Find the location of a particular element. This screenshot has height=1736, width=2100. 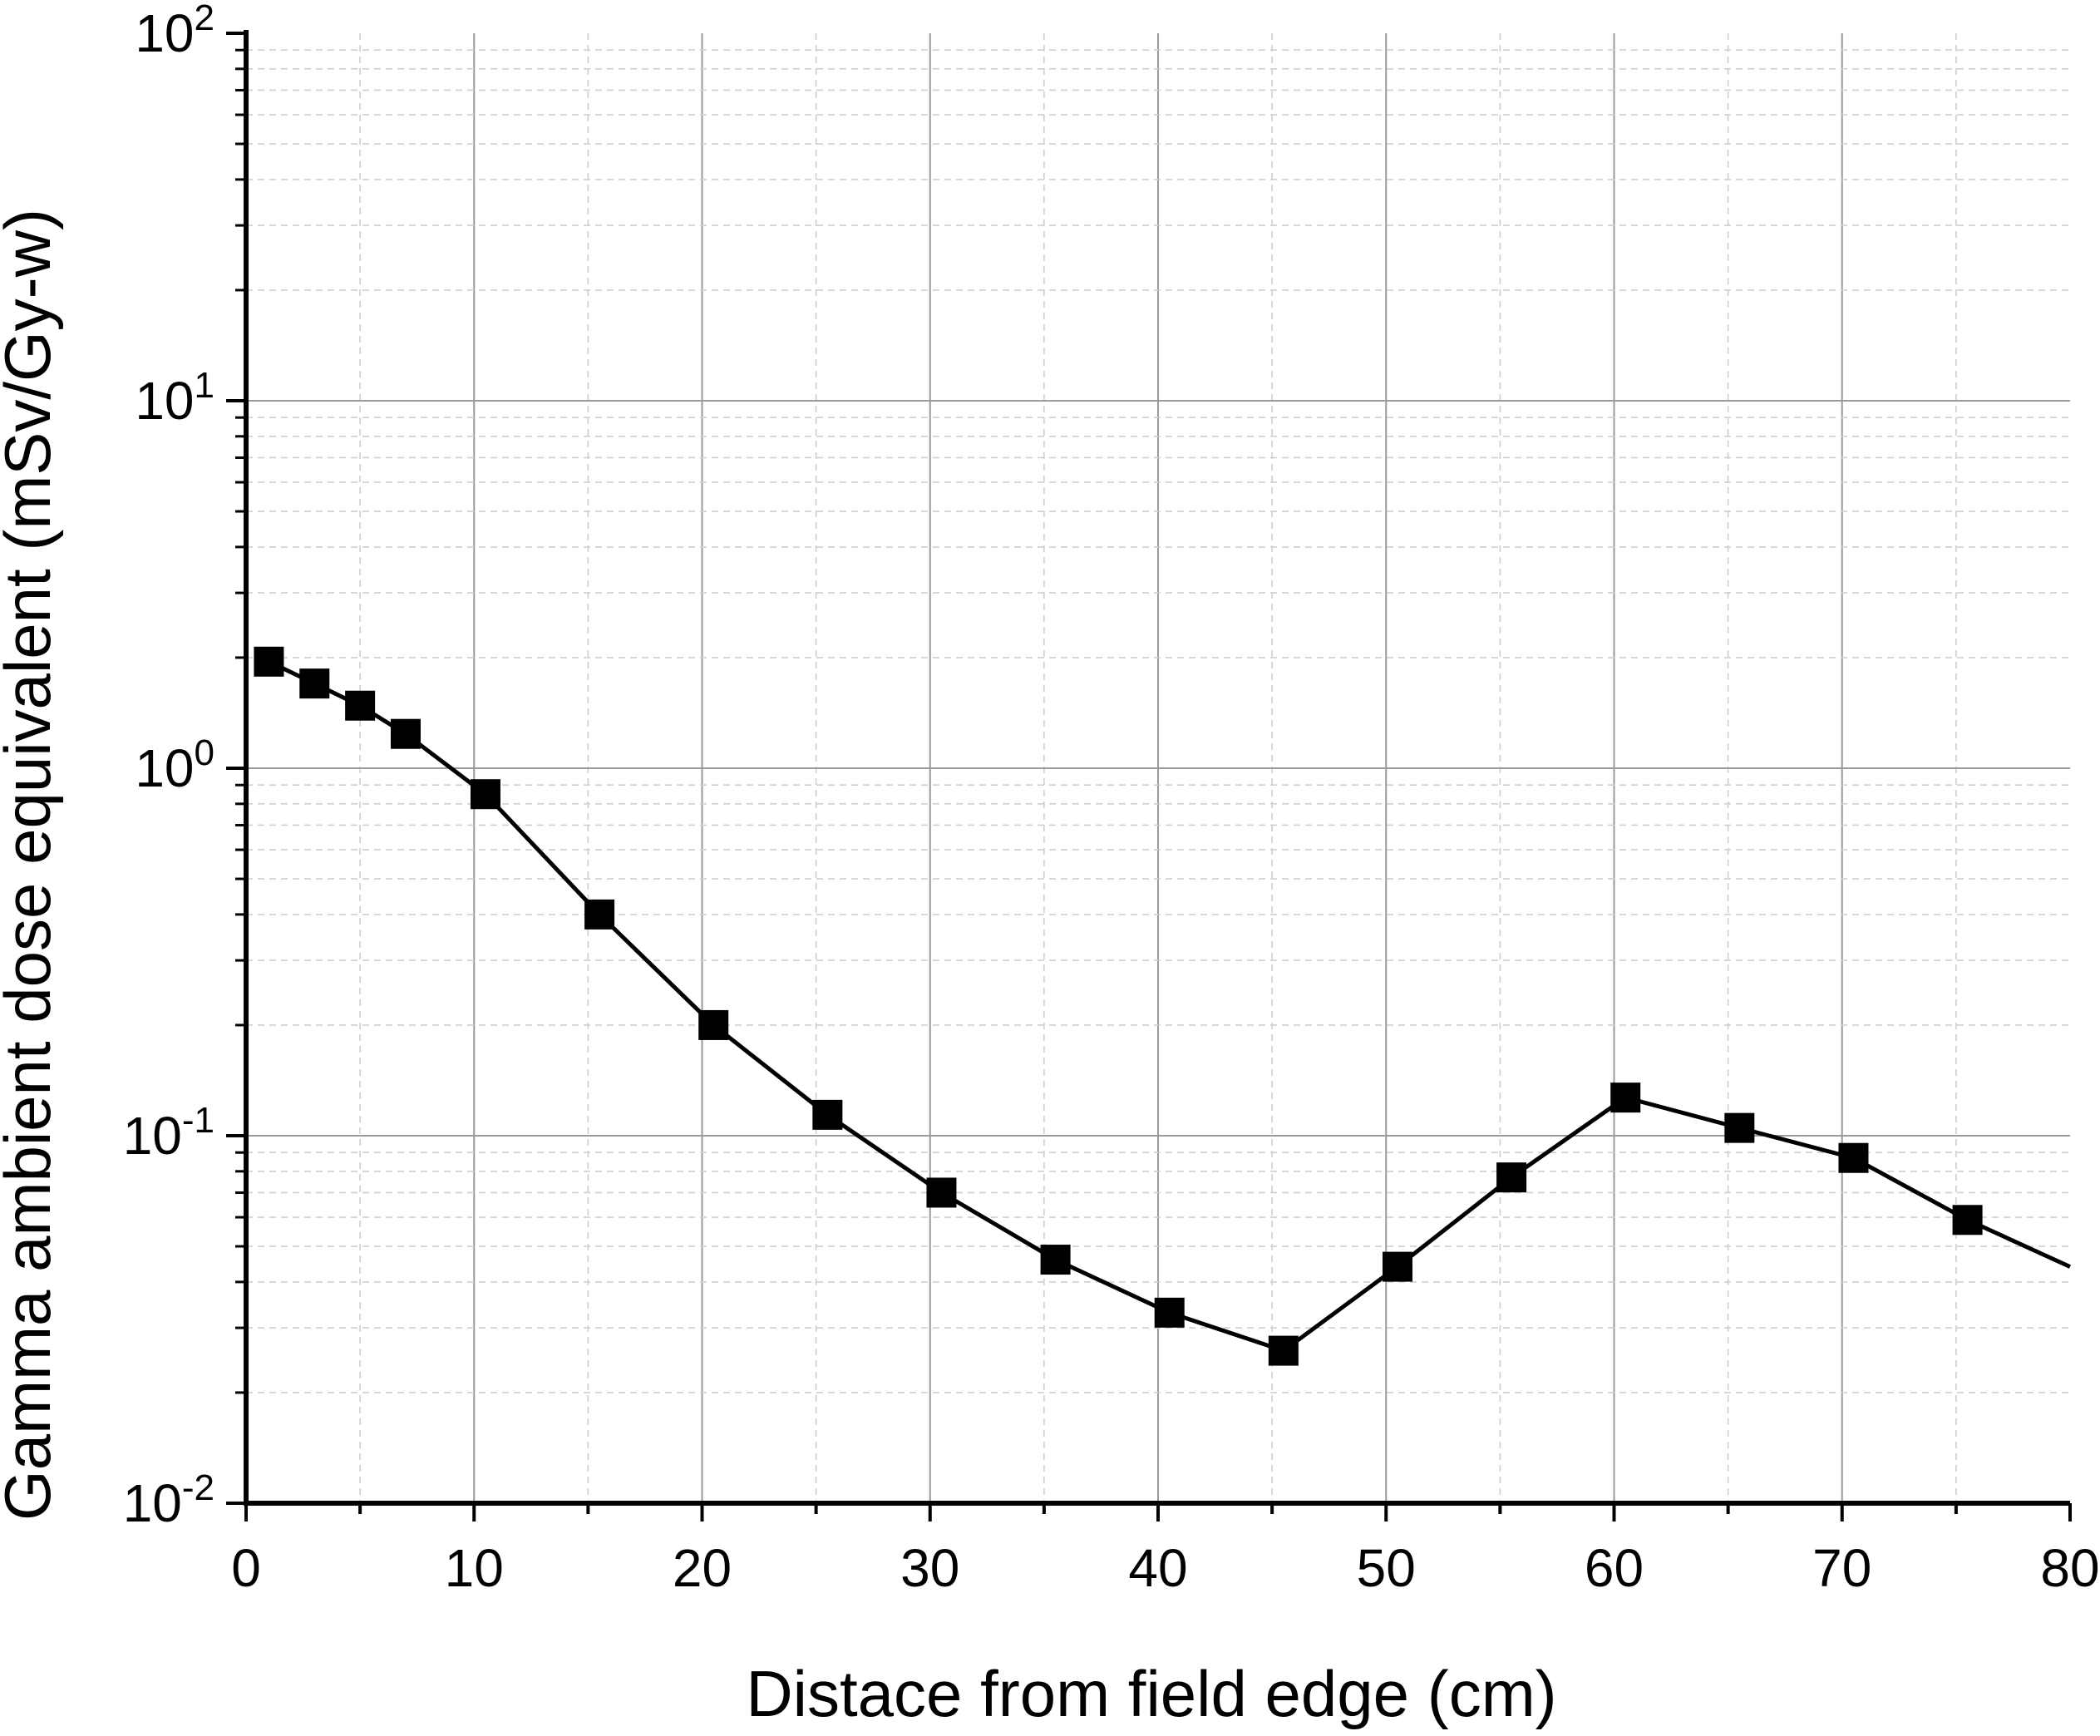

x-tick-label: 0 is located at coordinates (246, 1568).